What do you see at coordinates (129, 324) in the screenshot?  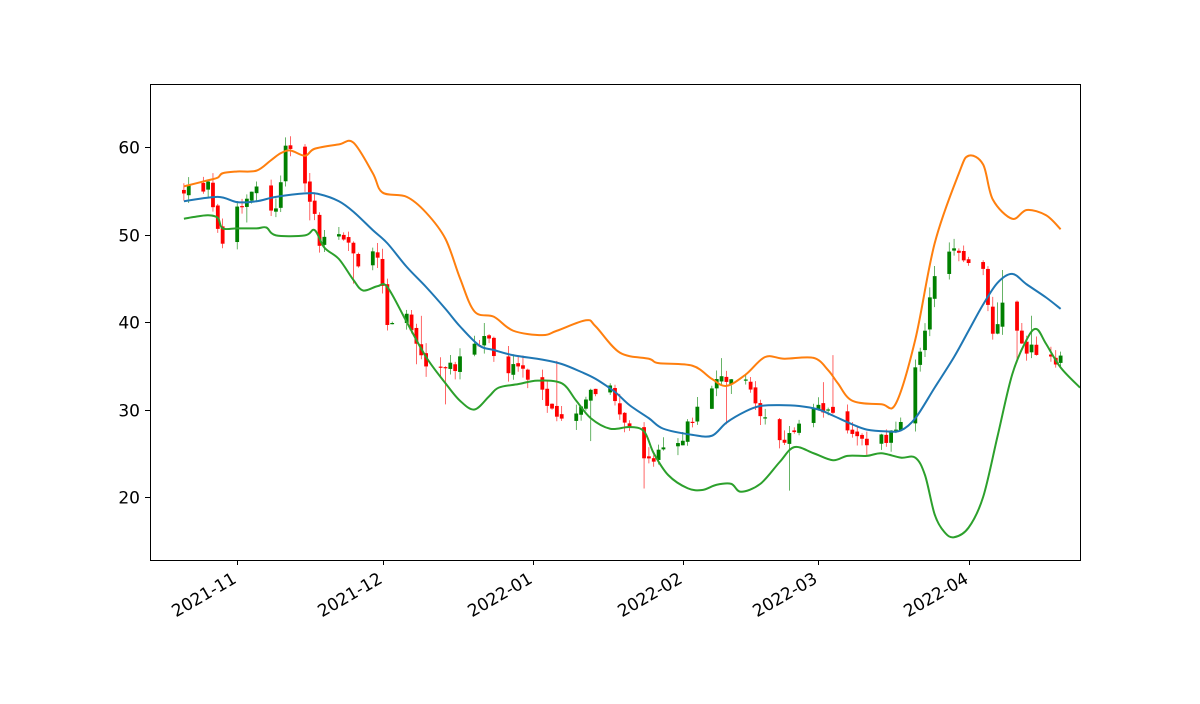 I see `y-tick-label: 40` at bounding box center [129, 324].